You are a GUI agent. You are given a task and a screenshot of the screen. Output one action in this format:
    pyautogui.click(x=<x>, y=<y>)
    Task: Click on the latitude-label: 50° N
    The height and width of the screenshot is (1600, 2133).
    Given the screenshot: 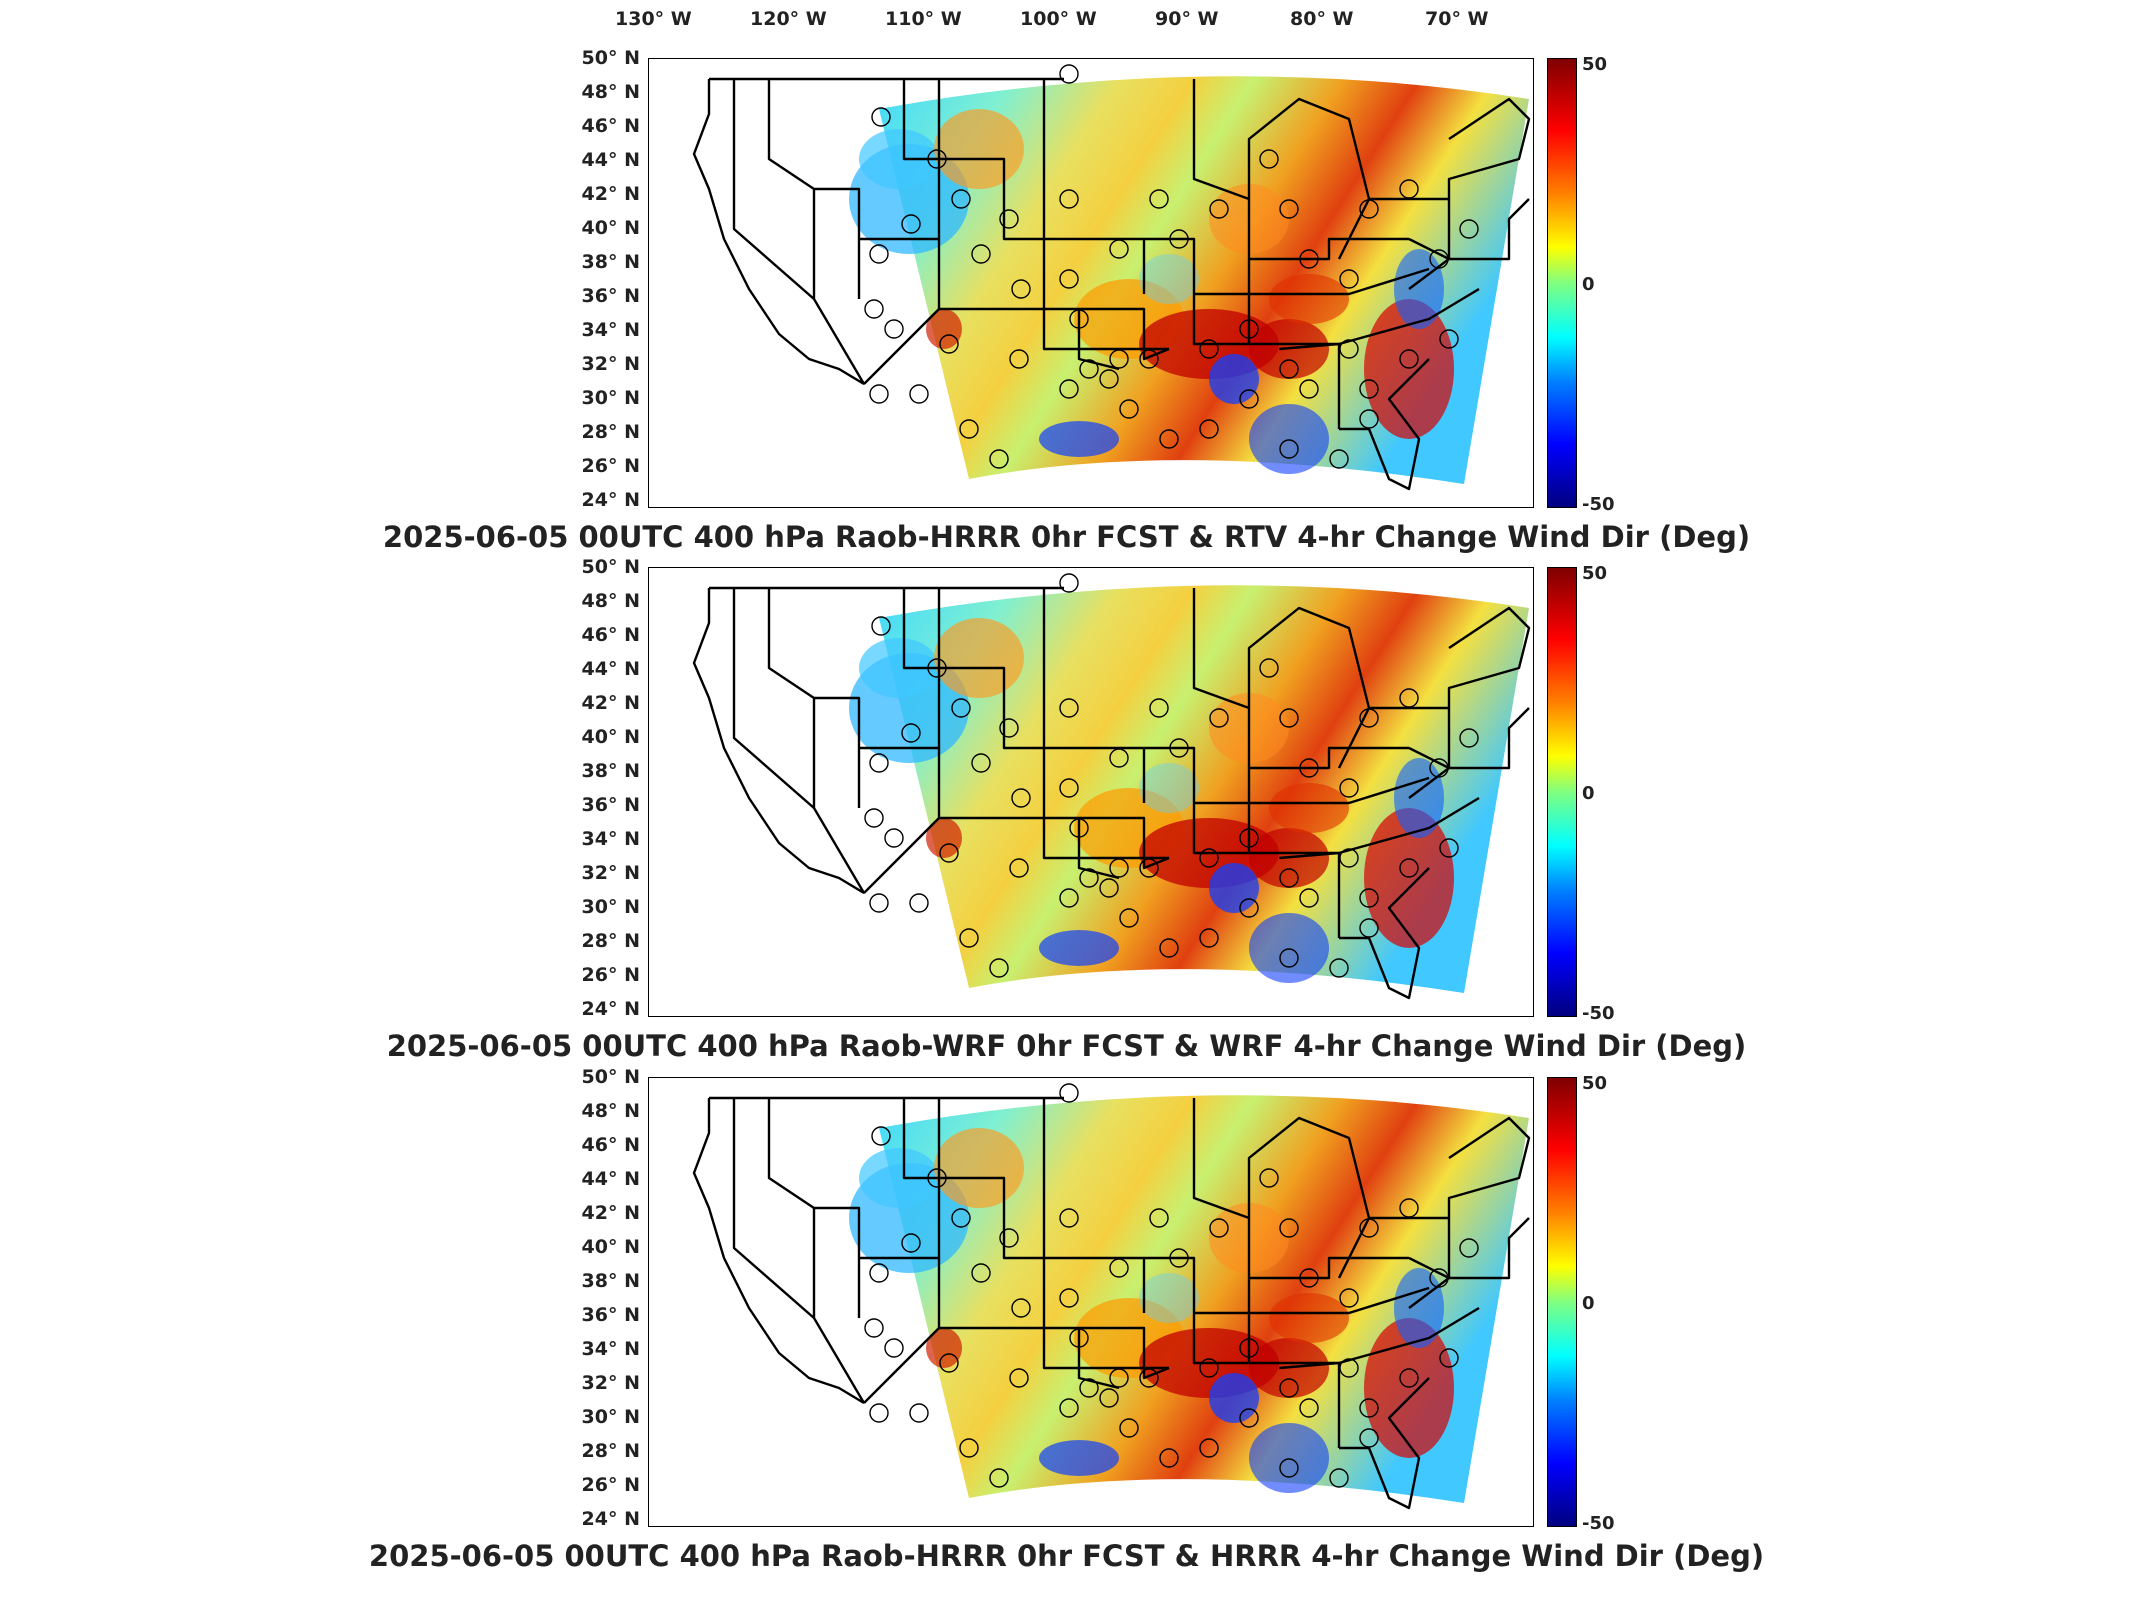 What is the action you would take?
    pyautogui.click(x=610, y=567)
    